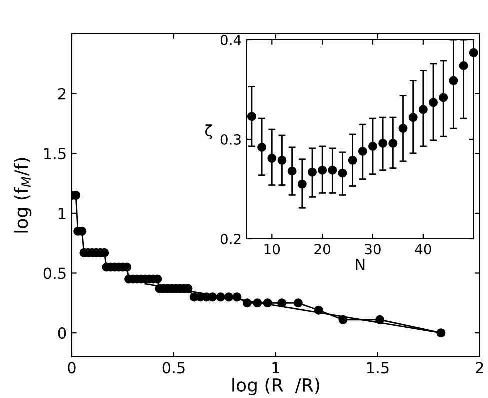  I want to click on x-axis-title: log (R /R), so click(276, 387).